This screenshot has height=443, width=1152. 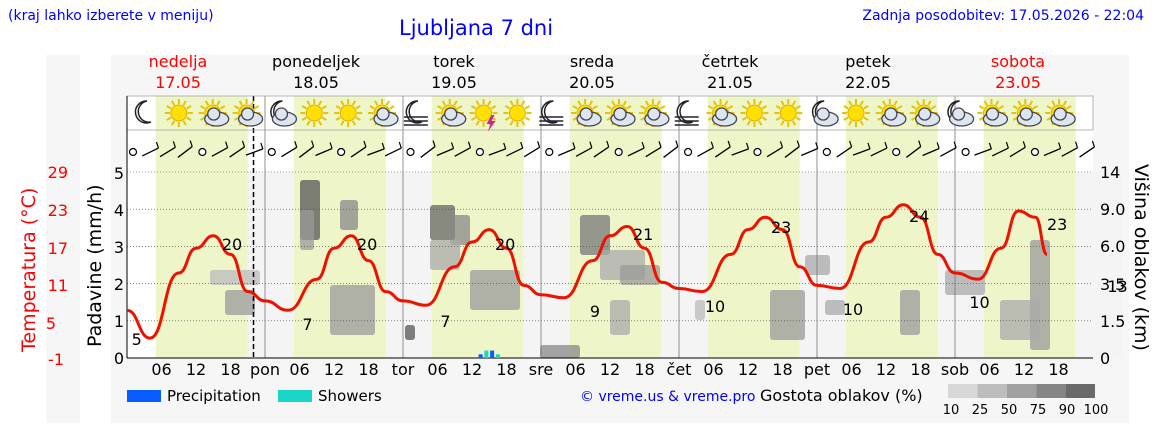 I want to click on precip-tick: 3, so click(x=118, y=247).